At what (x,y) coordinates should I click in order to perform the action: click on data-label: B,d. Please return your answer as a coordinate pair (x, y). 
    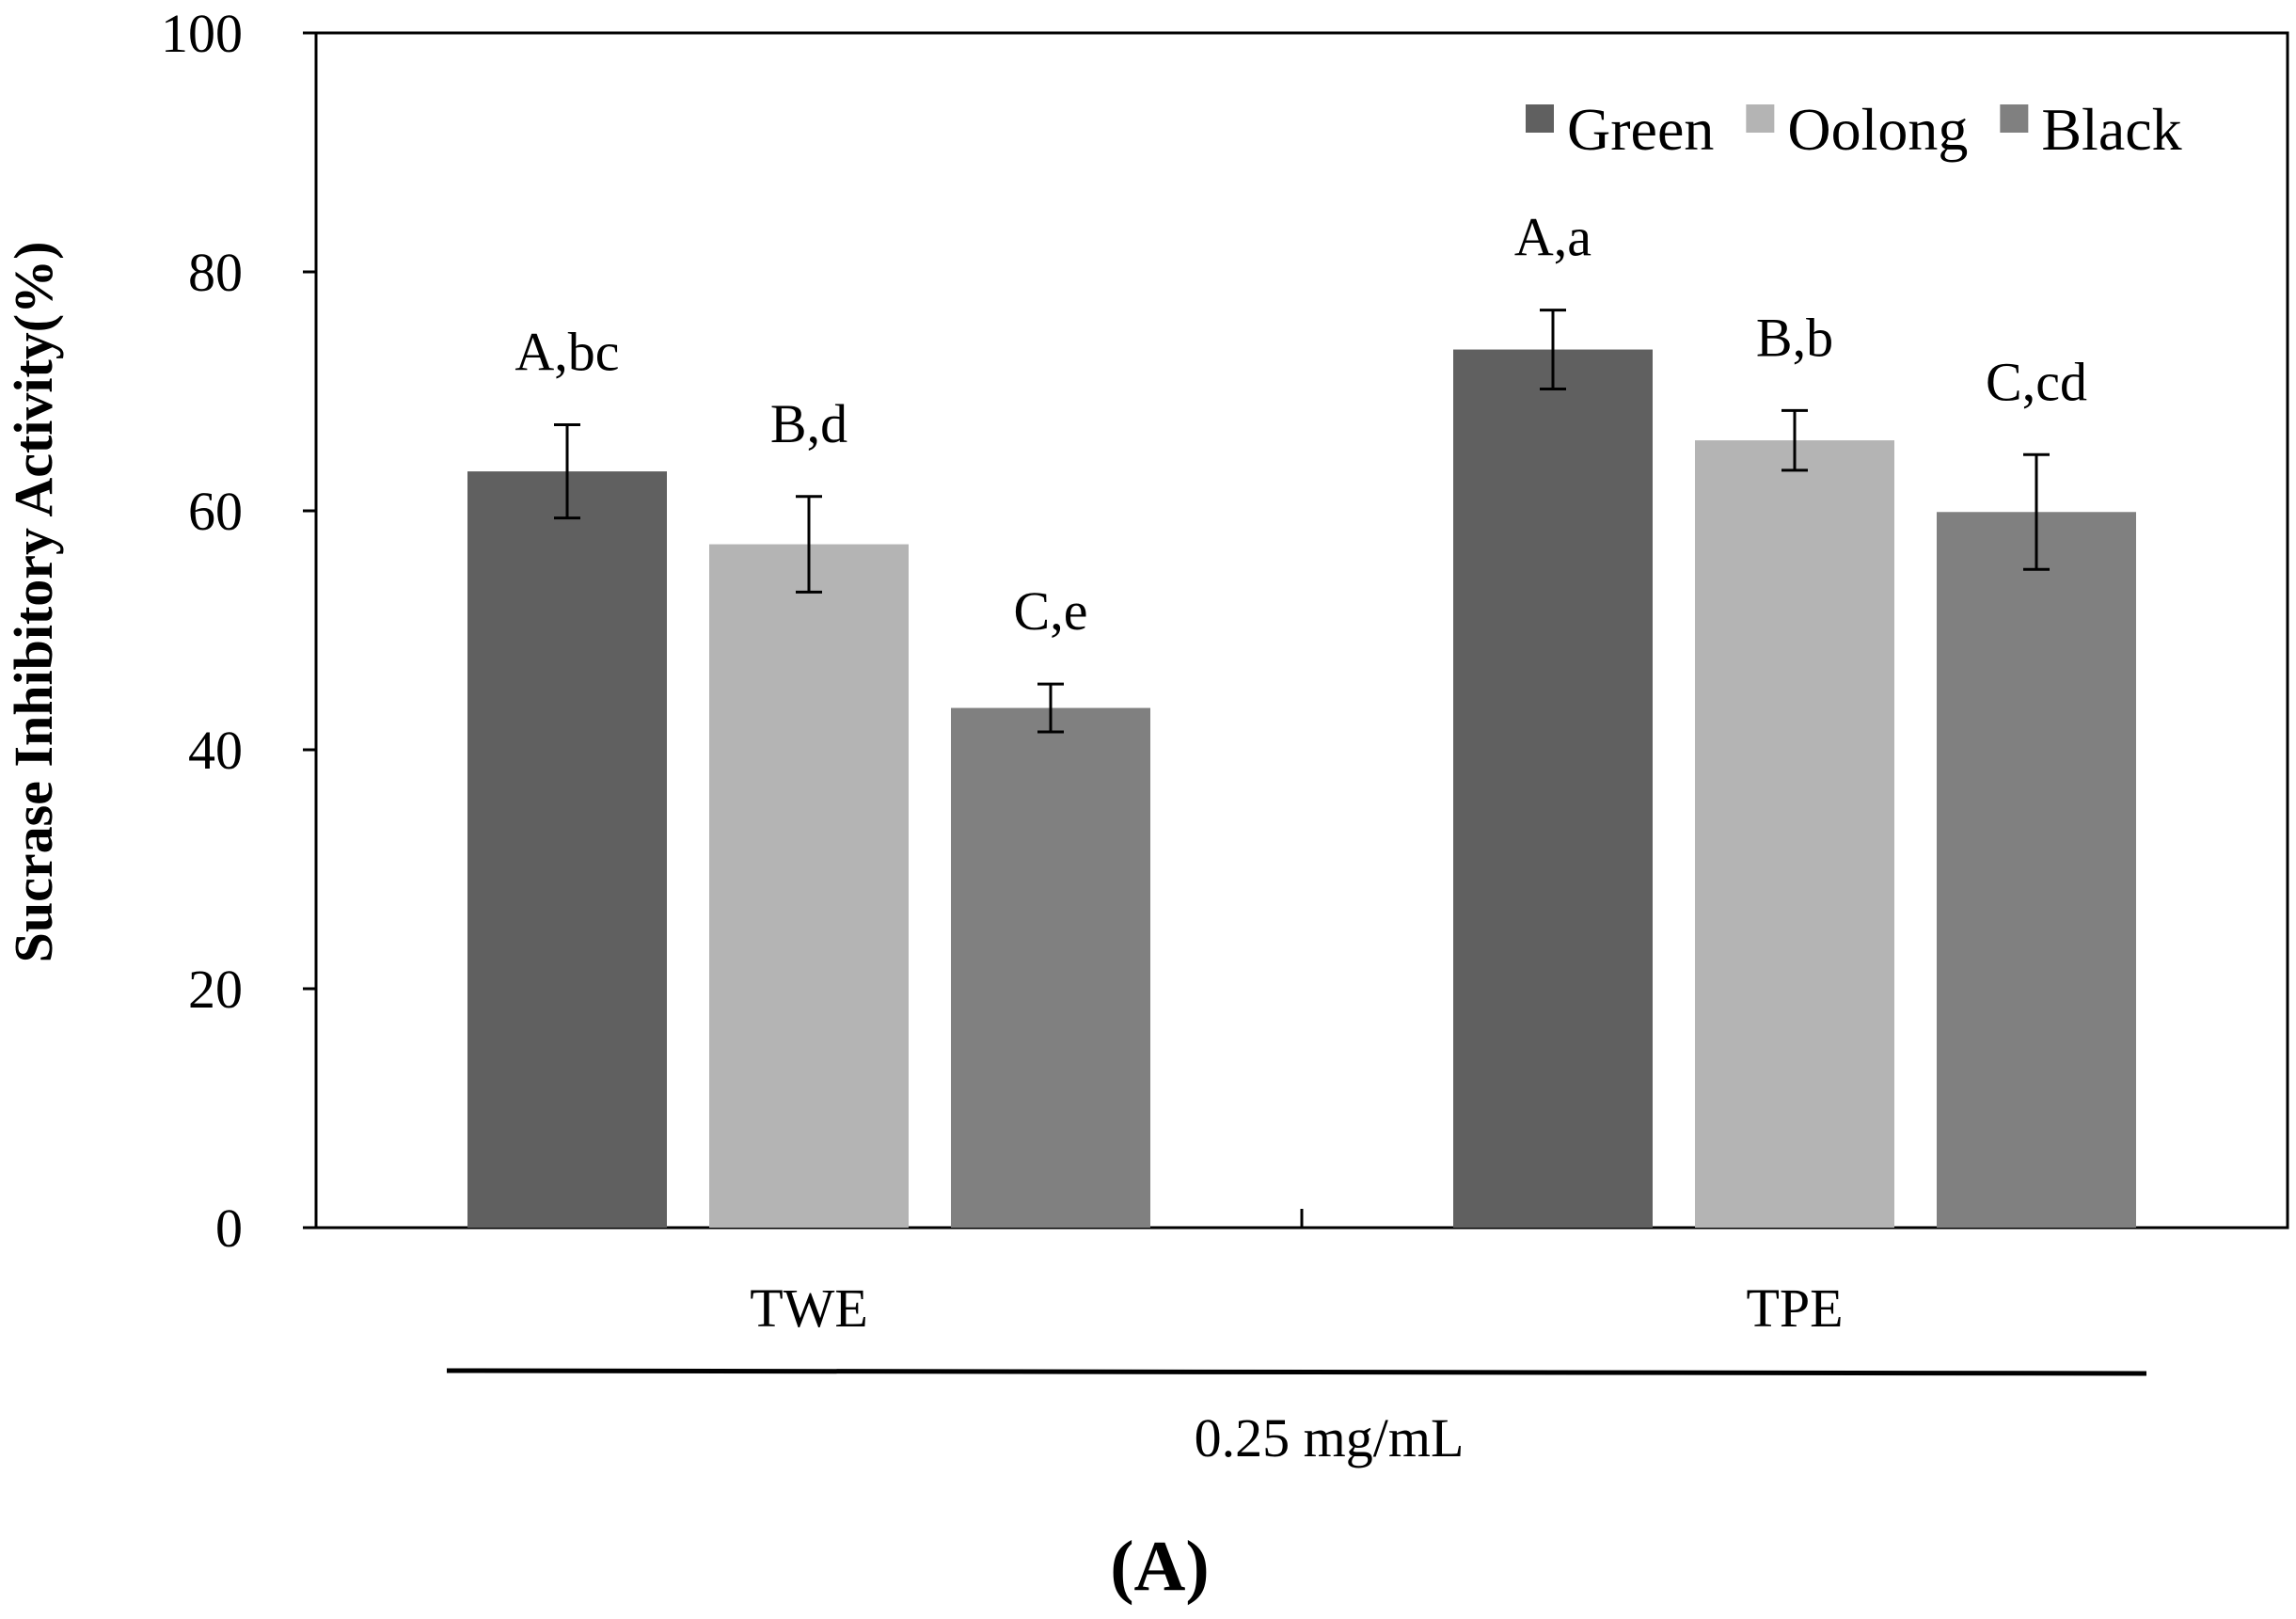
    Looking at the image, I should click on (808, 424).